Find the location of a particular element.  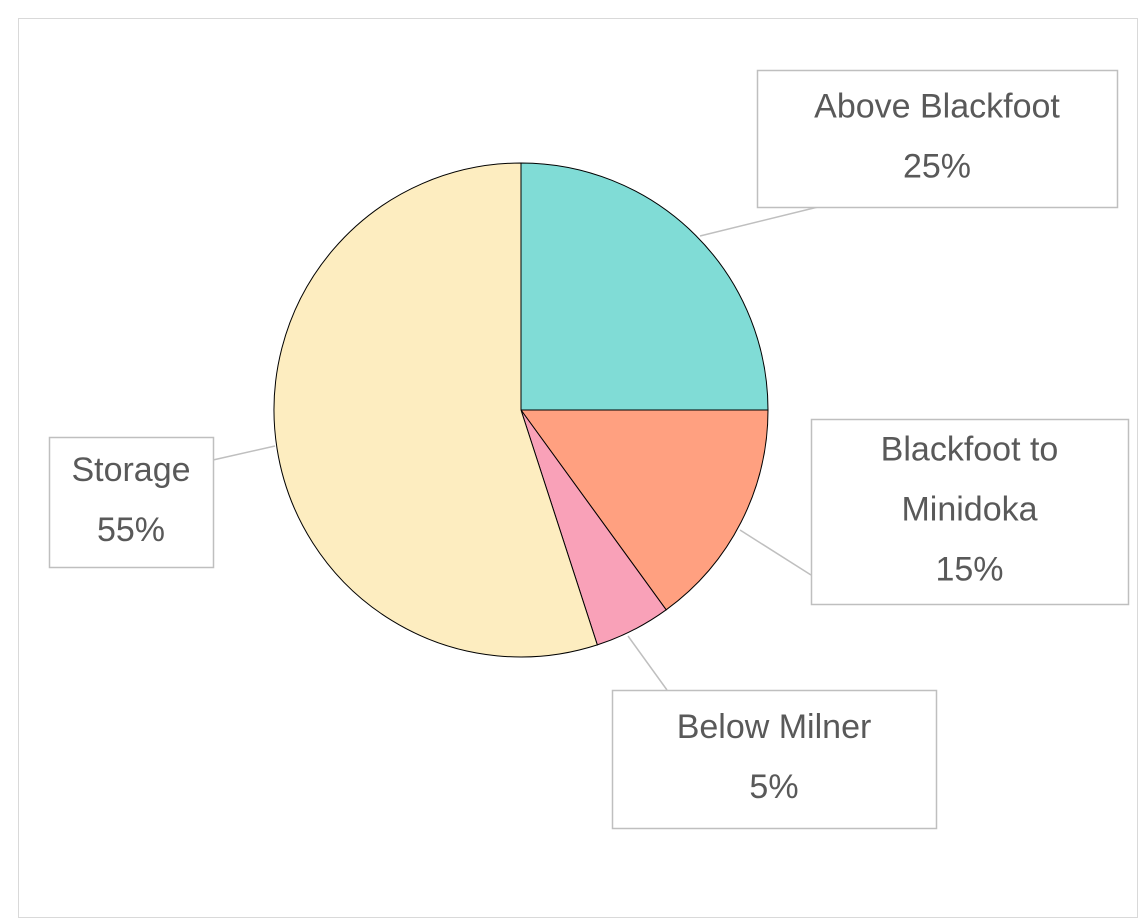

data-label-line: Storage is located at coordinates (130, 470).